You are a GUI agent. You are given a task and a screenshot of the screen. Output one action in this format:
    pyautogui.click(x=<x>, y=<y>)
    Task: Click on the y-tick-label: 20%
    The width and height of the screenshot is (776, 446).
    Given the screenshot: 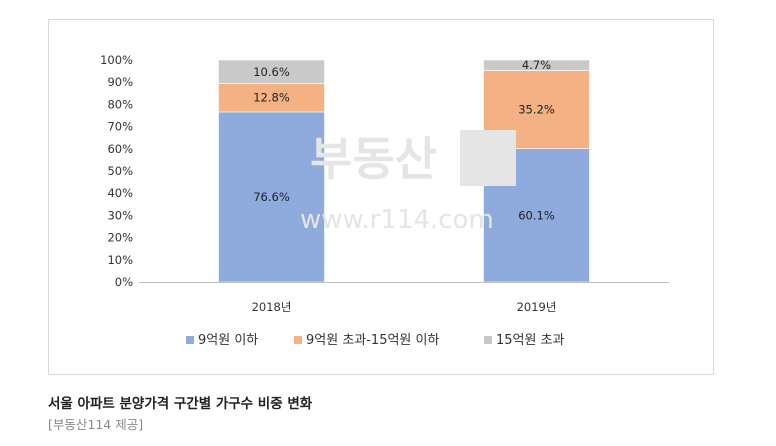 What is the action you would take?
    pyautogui.click(x=120, y=238)
    